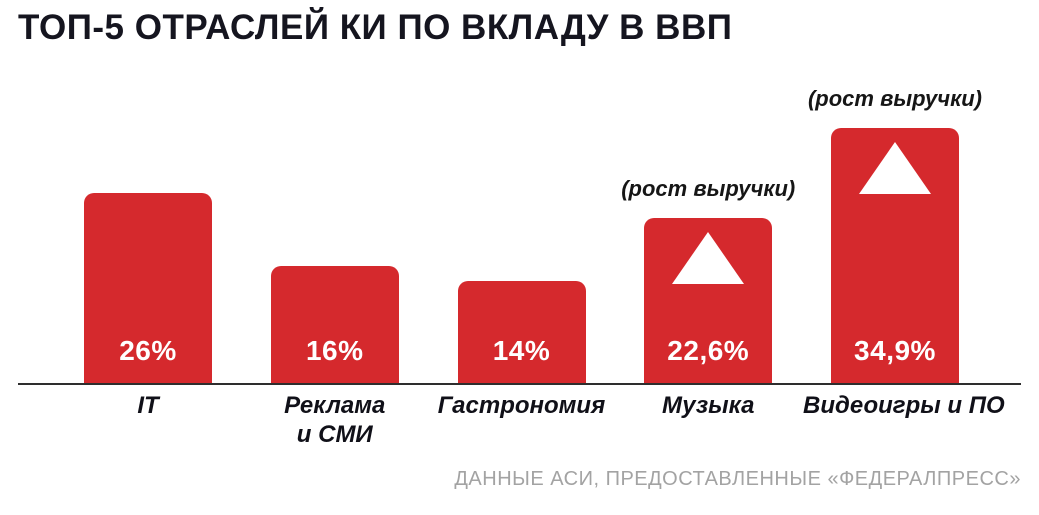 Image resolution: width=1039 pixels, height=515 pixels. What do you see at coordinates (334, 350) in the screenshot?
I see `bar-value-label: 16%` at bounding box center [334, 350].